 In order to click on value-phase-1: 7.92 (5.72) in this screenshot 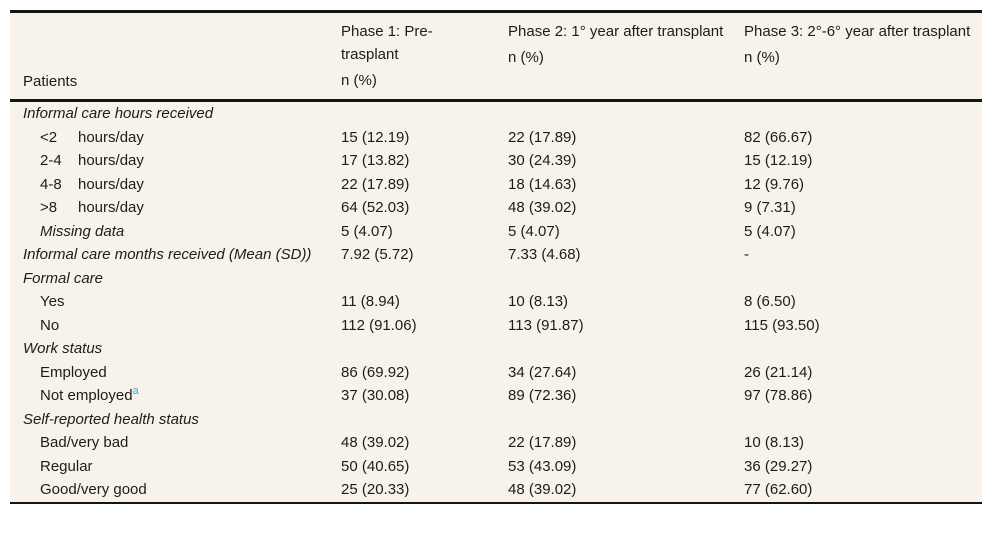, I will do `click(377, 254)`.